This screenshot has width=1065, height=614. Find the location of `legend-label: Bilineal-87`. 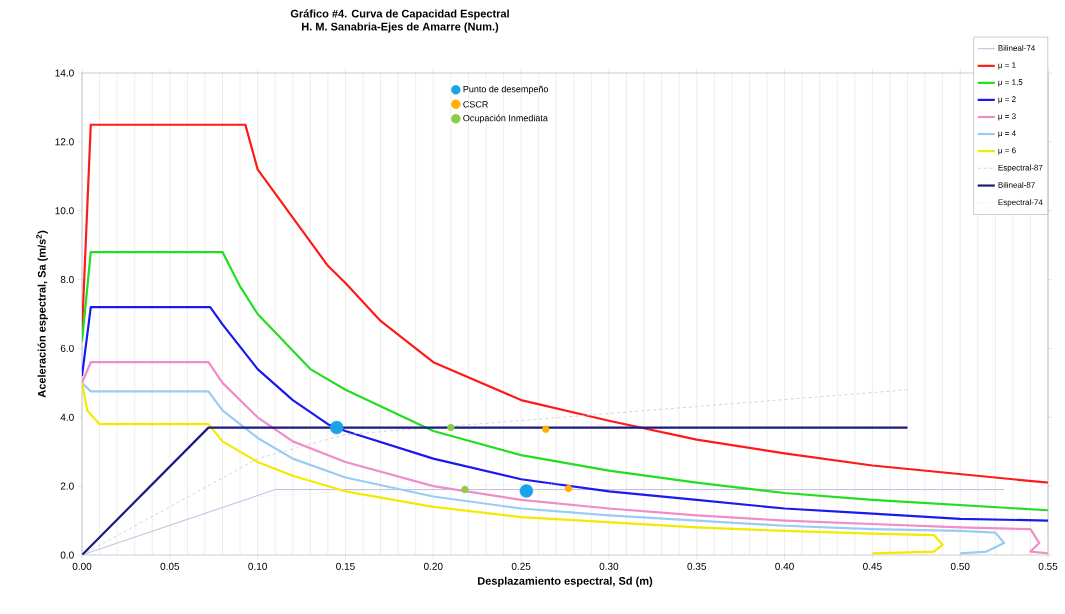

legend-label: Bilineal-87 is located at coordinates (1016, 184).